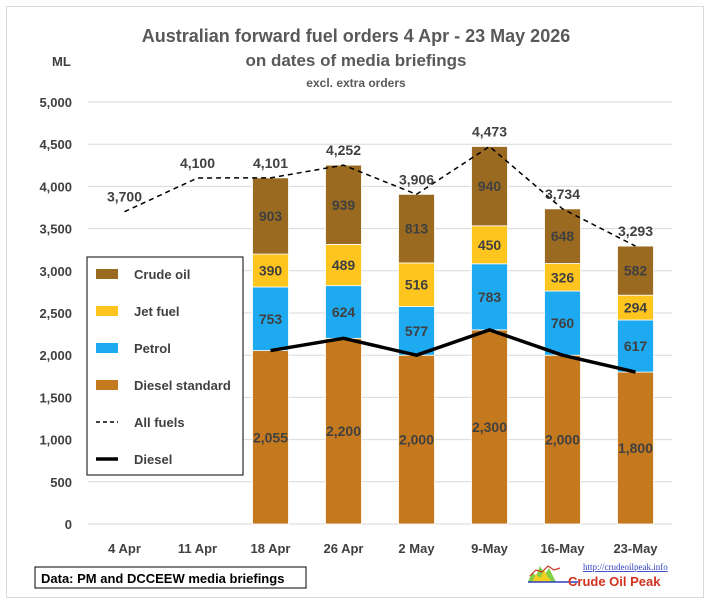 The image size is (712, 607). What do you see at coordinates (55, 186) in the screenshot?
I see `y-tick-label: 4,000` at bounding box center [55, 186].